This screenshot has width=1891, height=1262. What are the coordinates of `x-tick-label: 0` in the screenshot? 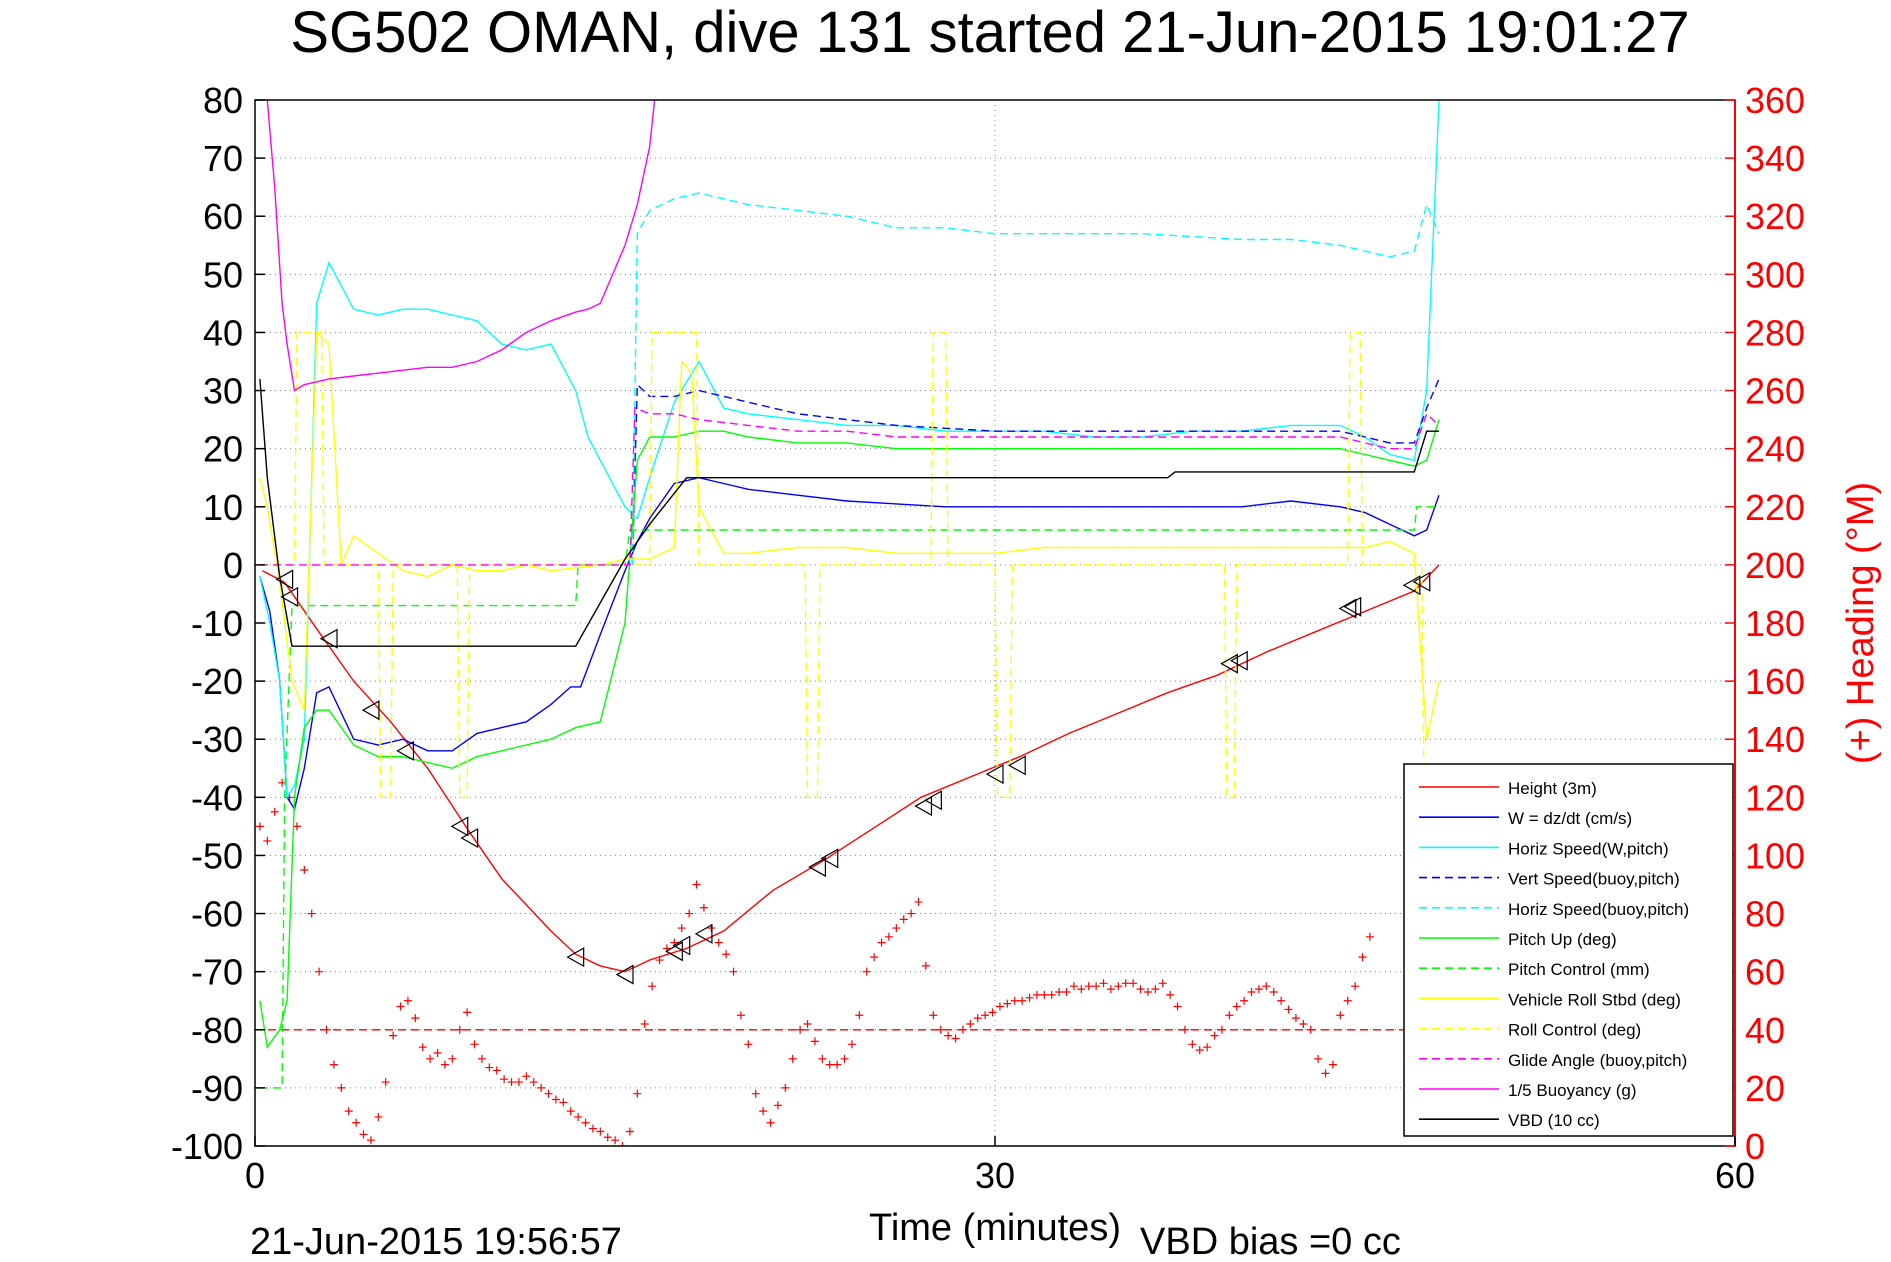 It's located at (255, 1175).